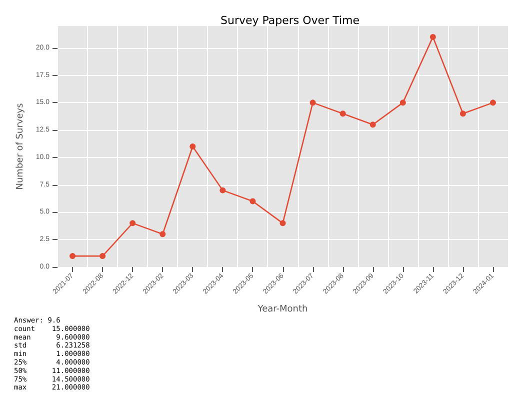 This screenshot has width=516, height=401. What do you see at coordinates (21, 146) in the screenshot?
I see `y-axis-title: Number of Surveys` at bounding box center [21, 146].